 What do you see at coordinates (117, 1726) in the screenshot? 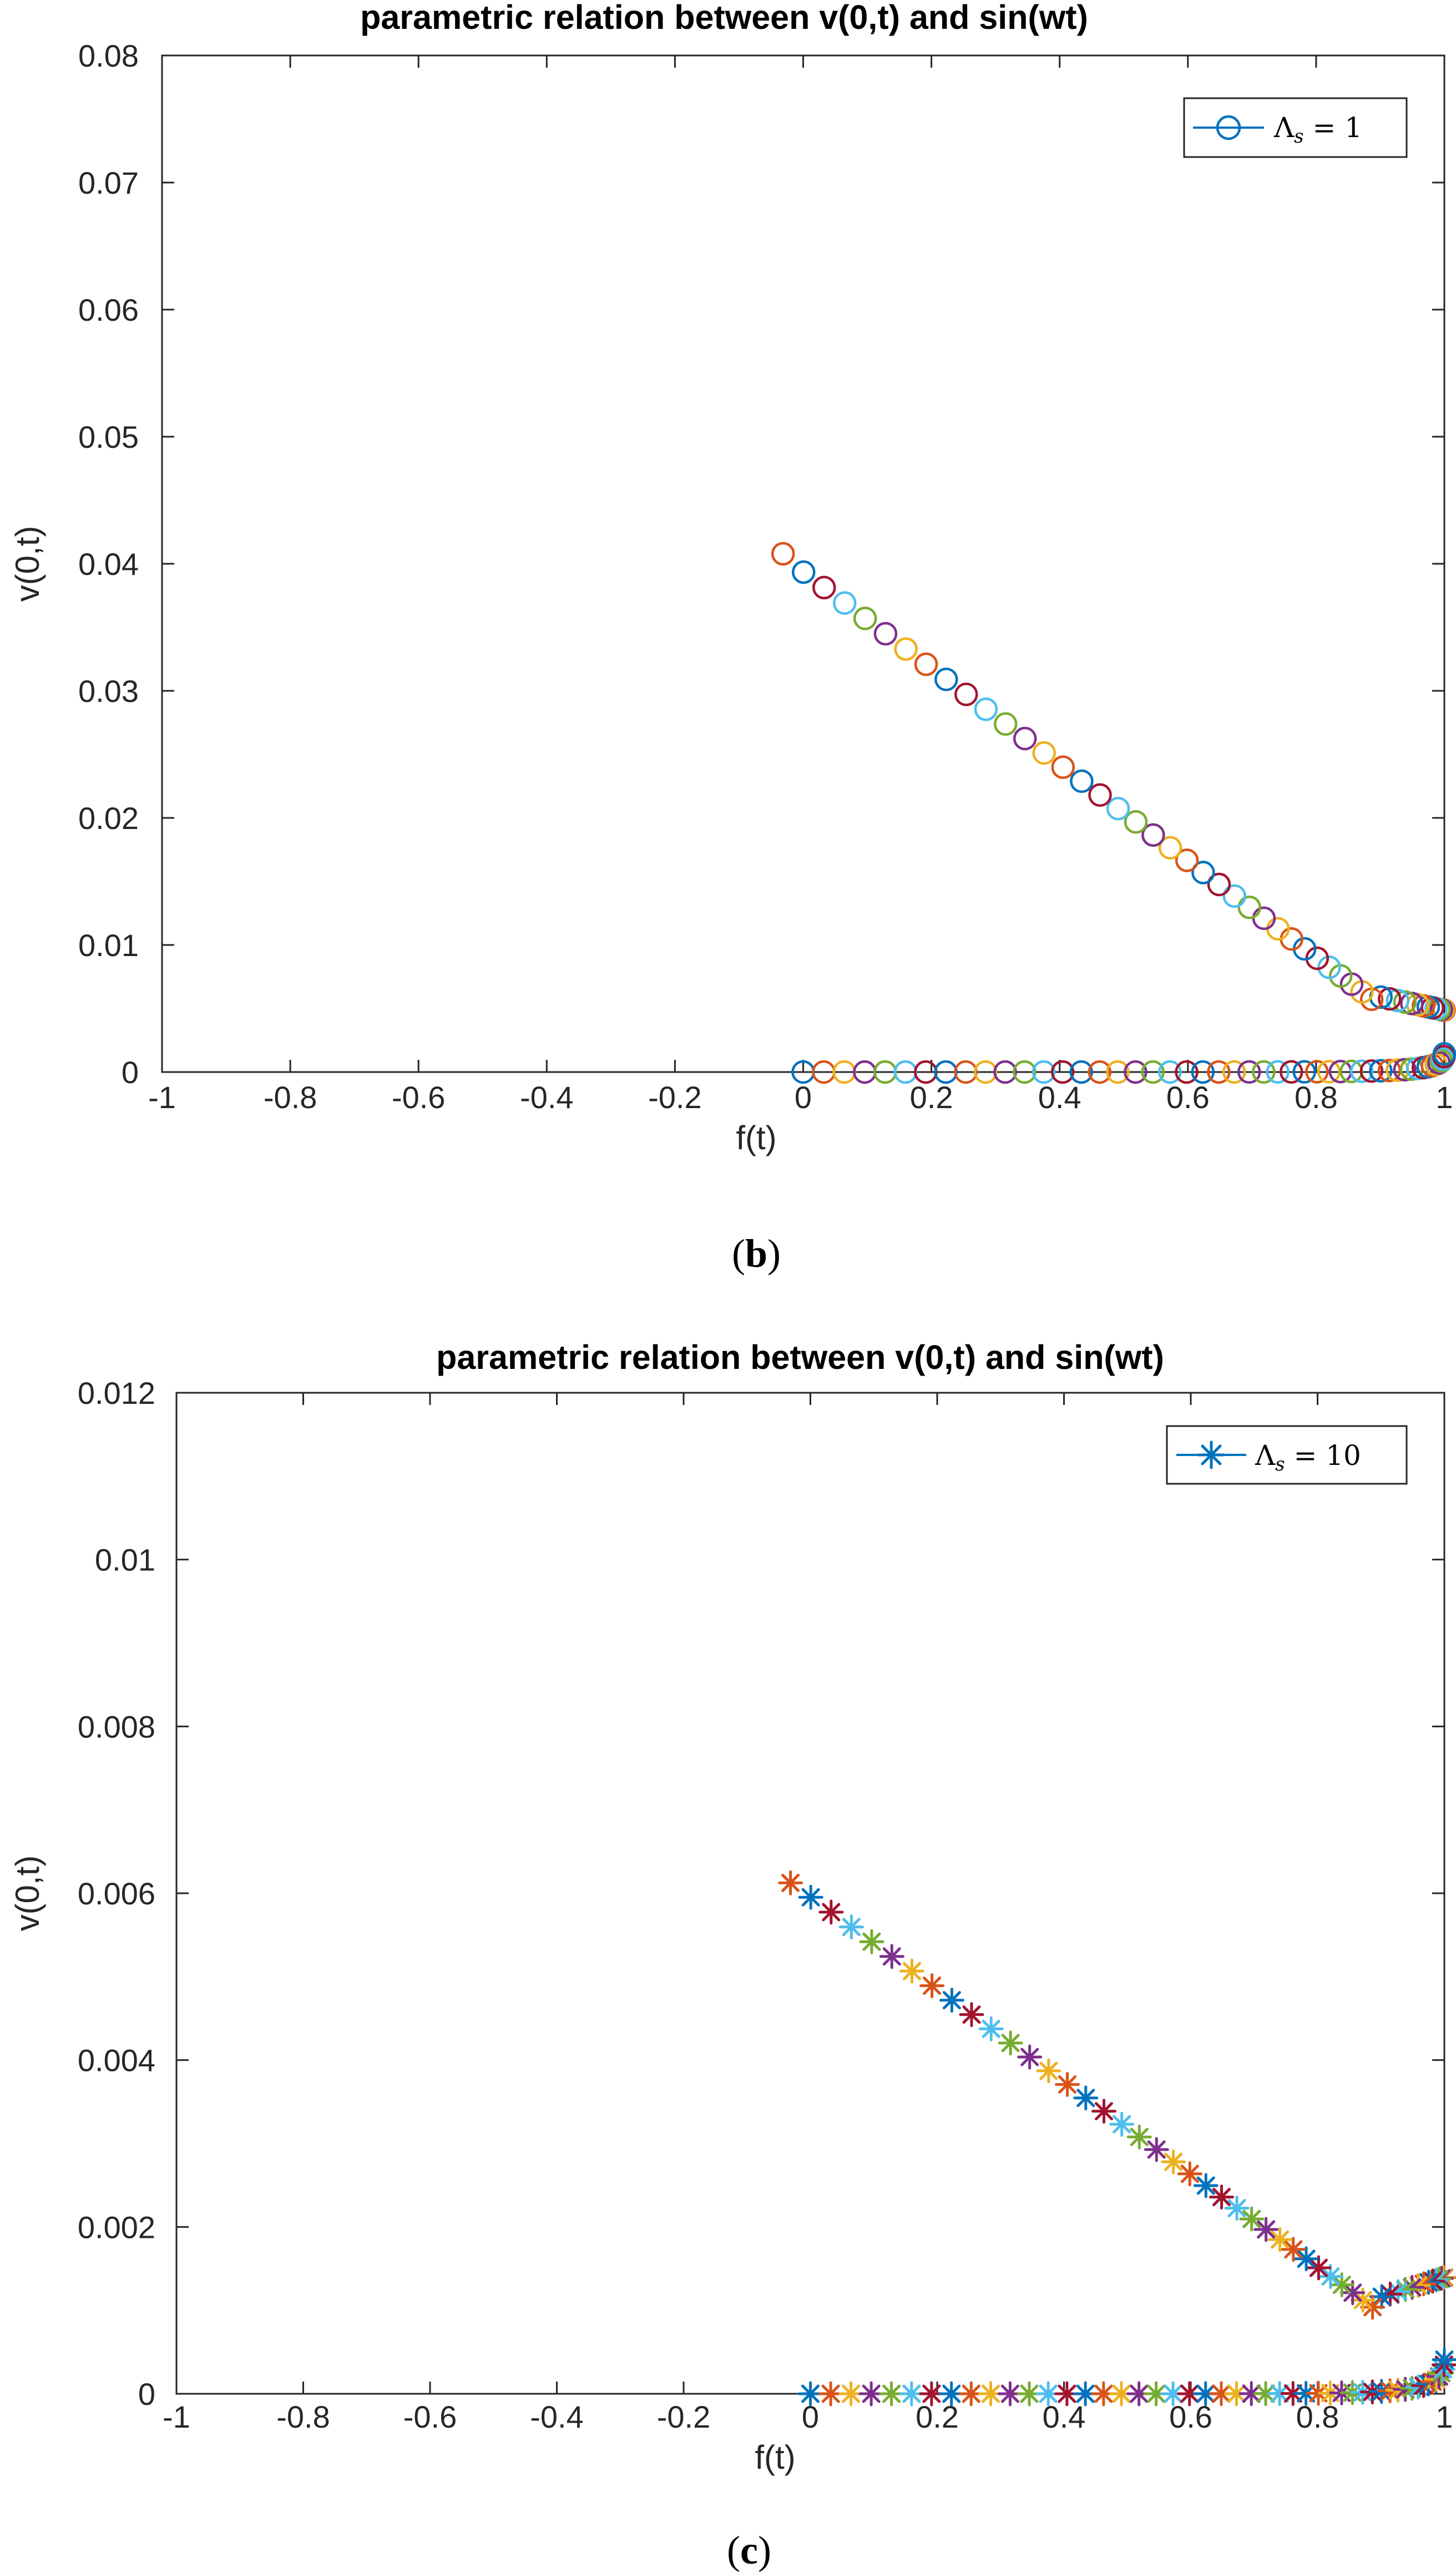
I see `y-tick-label: 0.008` at bounding box center [117, 1726].